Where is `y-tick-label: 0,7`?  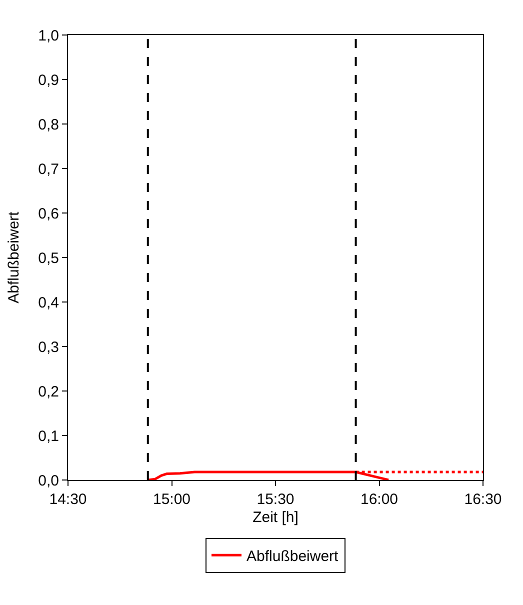
y-tick-label: 0,7 is located at coordinates (48, 169).